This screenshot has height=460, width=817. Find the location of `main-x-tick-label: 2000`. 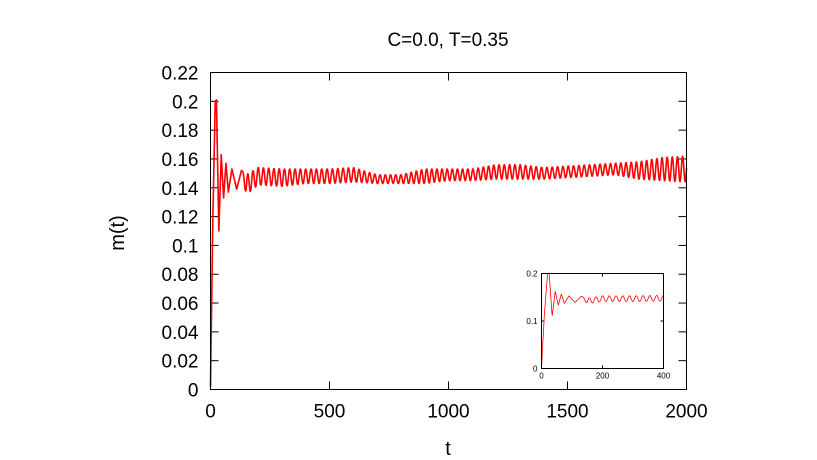

main-x-tick-label: 2000 is located at coordinates (686, 412).